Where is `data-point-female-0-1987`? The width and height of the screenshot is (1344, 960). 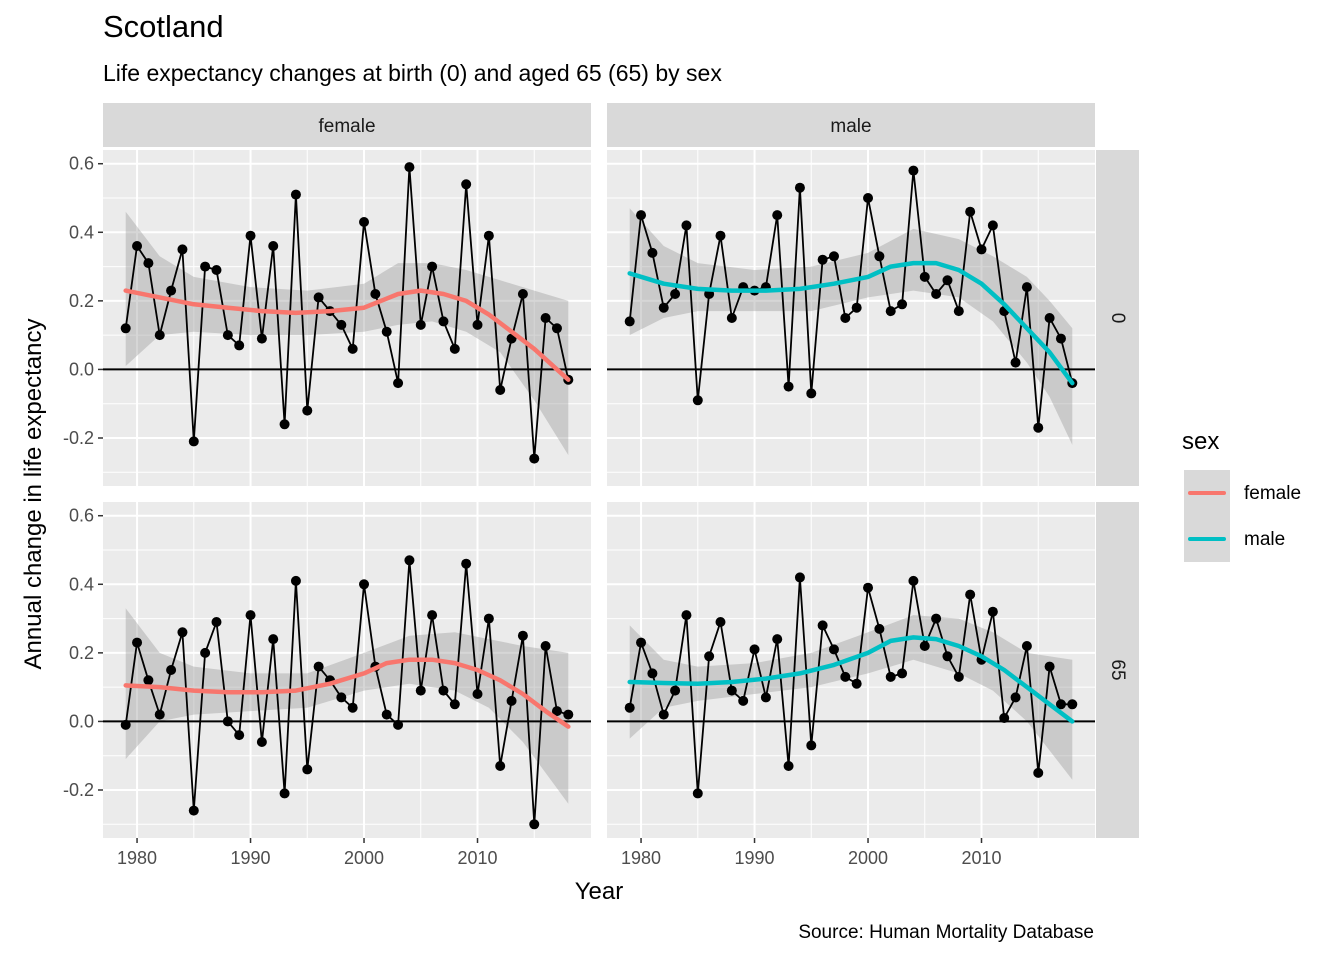 data-point-female-0-1987 is located at coordinates (216, 270).